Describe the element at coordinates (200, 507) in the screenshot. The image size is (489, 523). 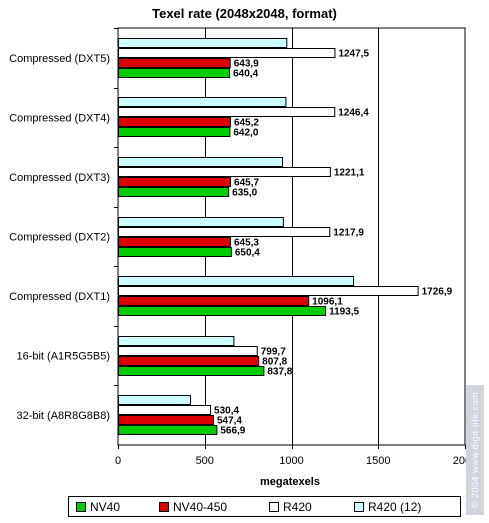
I see `legend-label-nv40-450: NV40-450` at that location.